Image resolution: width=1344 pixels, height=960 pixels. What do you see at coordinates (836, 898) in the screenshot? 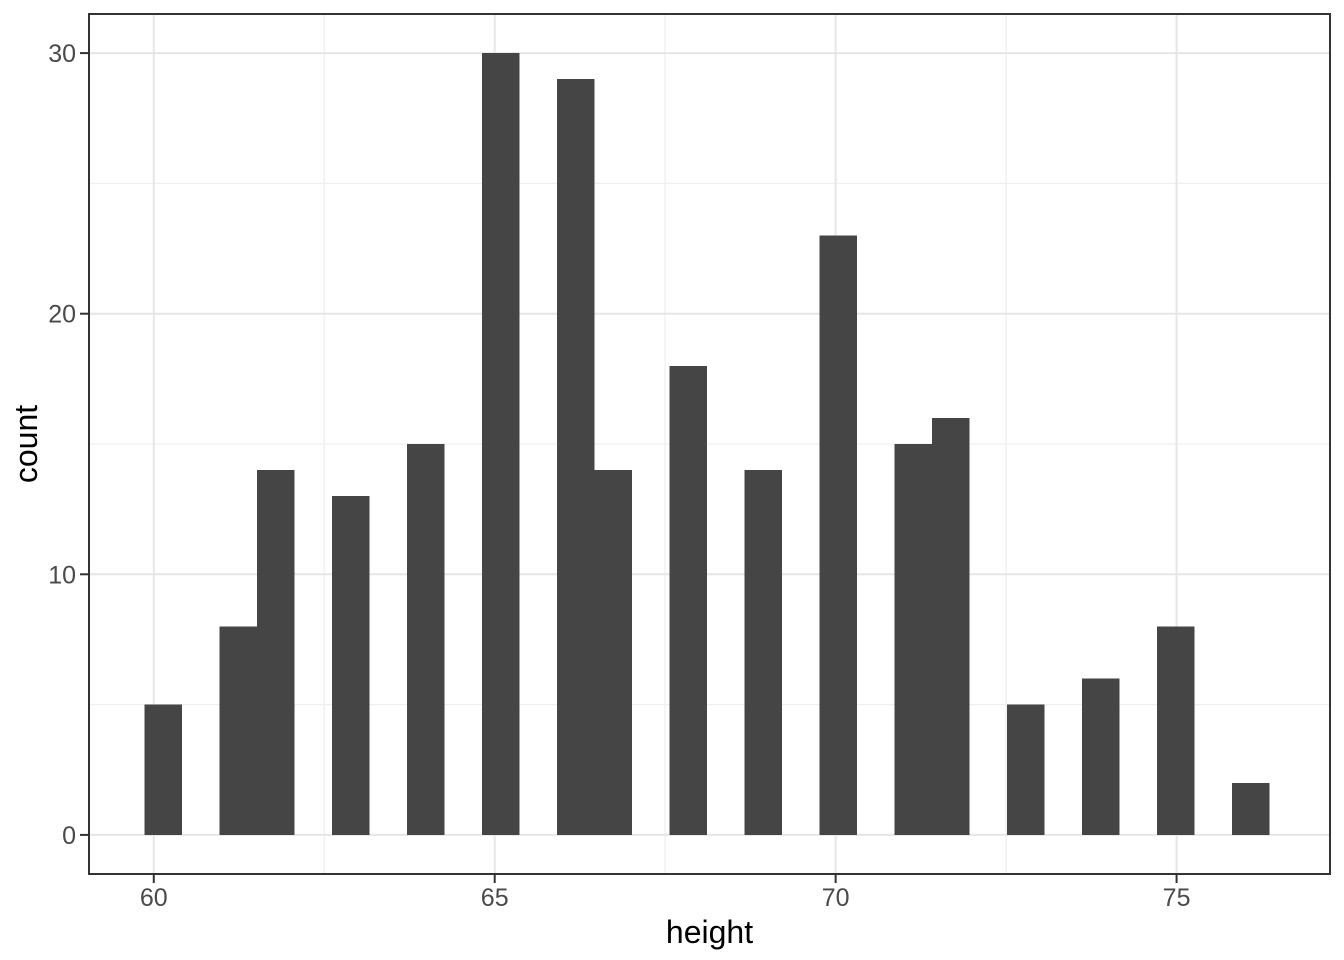
I see `x-tick-label: 70` at bounding box center [836, 898].